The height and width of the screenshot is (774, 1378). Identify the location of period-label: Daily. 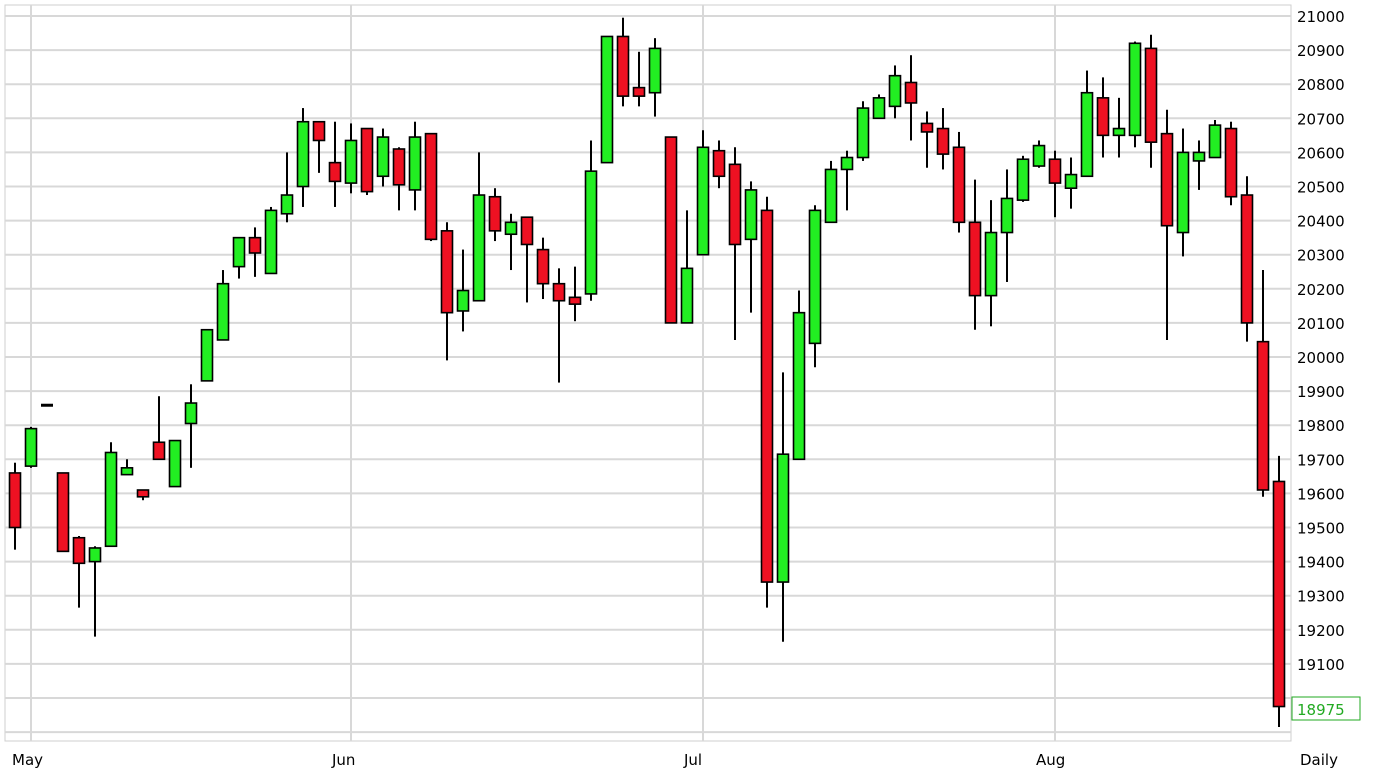
(1319, 760).